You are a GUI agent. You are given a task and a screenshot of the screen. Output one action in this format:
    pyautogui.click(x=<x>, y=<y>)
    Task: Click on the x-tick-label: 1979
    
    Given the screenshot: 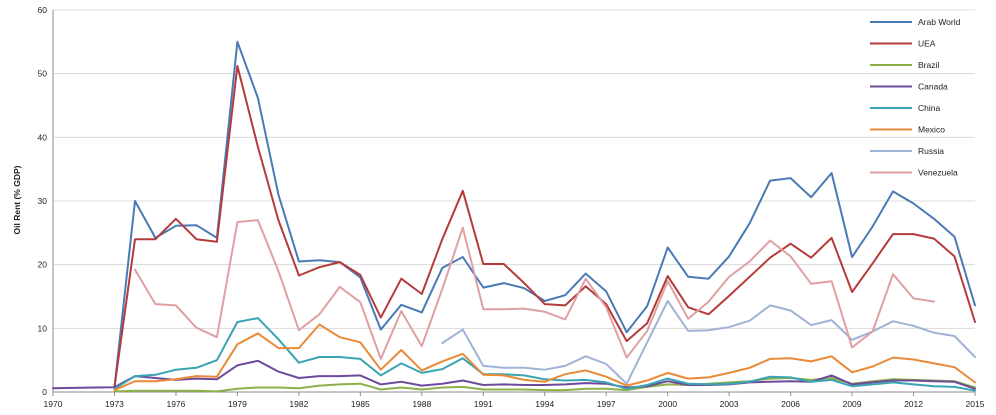 What is the action you would take?
    pyautogui.click(x=237, y=404)
    